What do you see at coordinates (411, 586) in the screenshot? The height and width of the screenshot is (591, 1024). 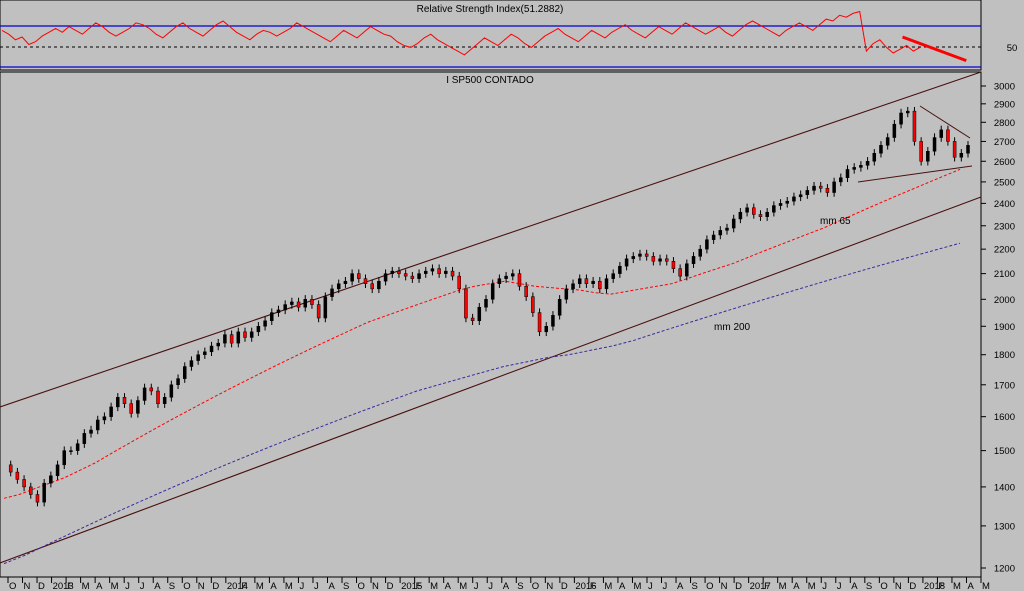 I see `x-tick-label: 2015` at bounding box center [411, 586].